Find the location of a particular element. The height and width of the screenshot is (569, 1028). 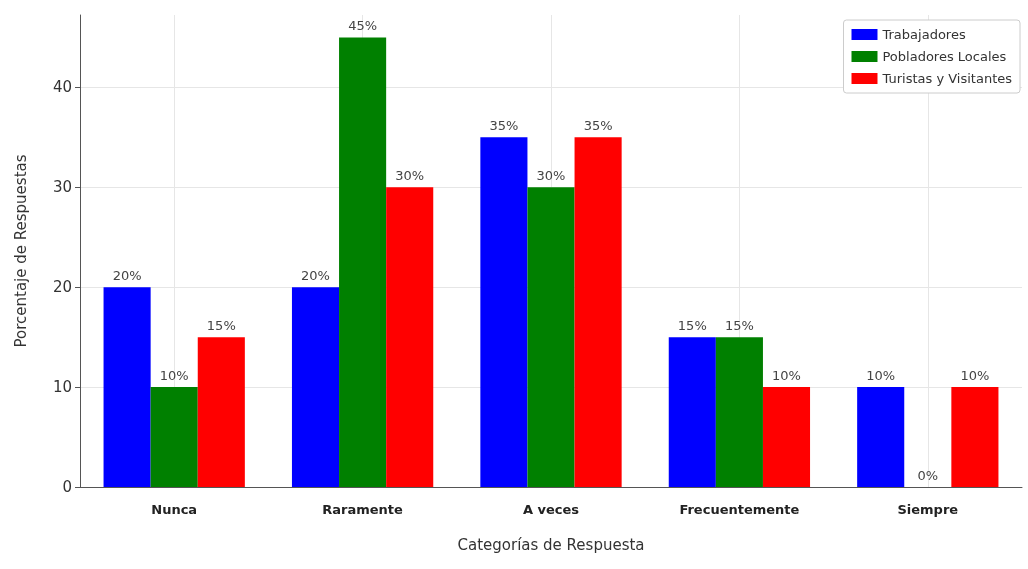

x-tick-label: Raramente is located at coordinates (363, 509).